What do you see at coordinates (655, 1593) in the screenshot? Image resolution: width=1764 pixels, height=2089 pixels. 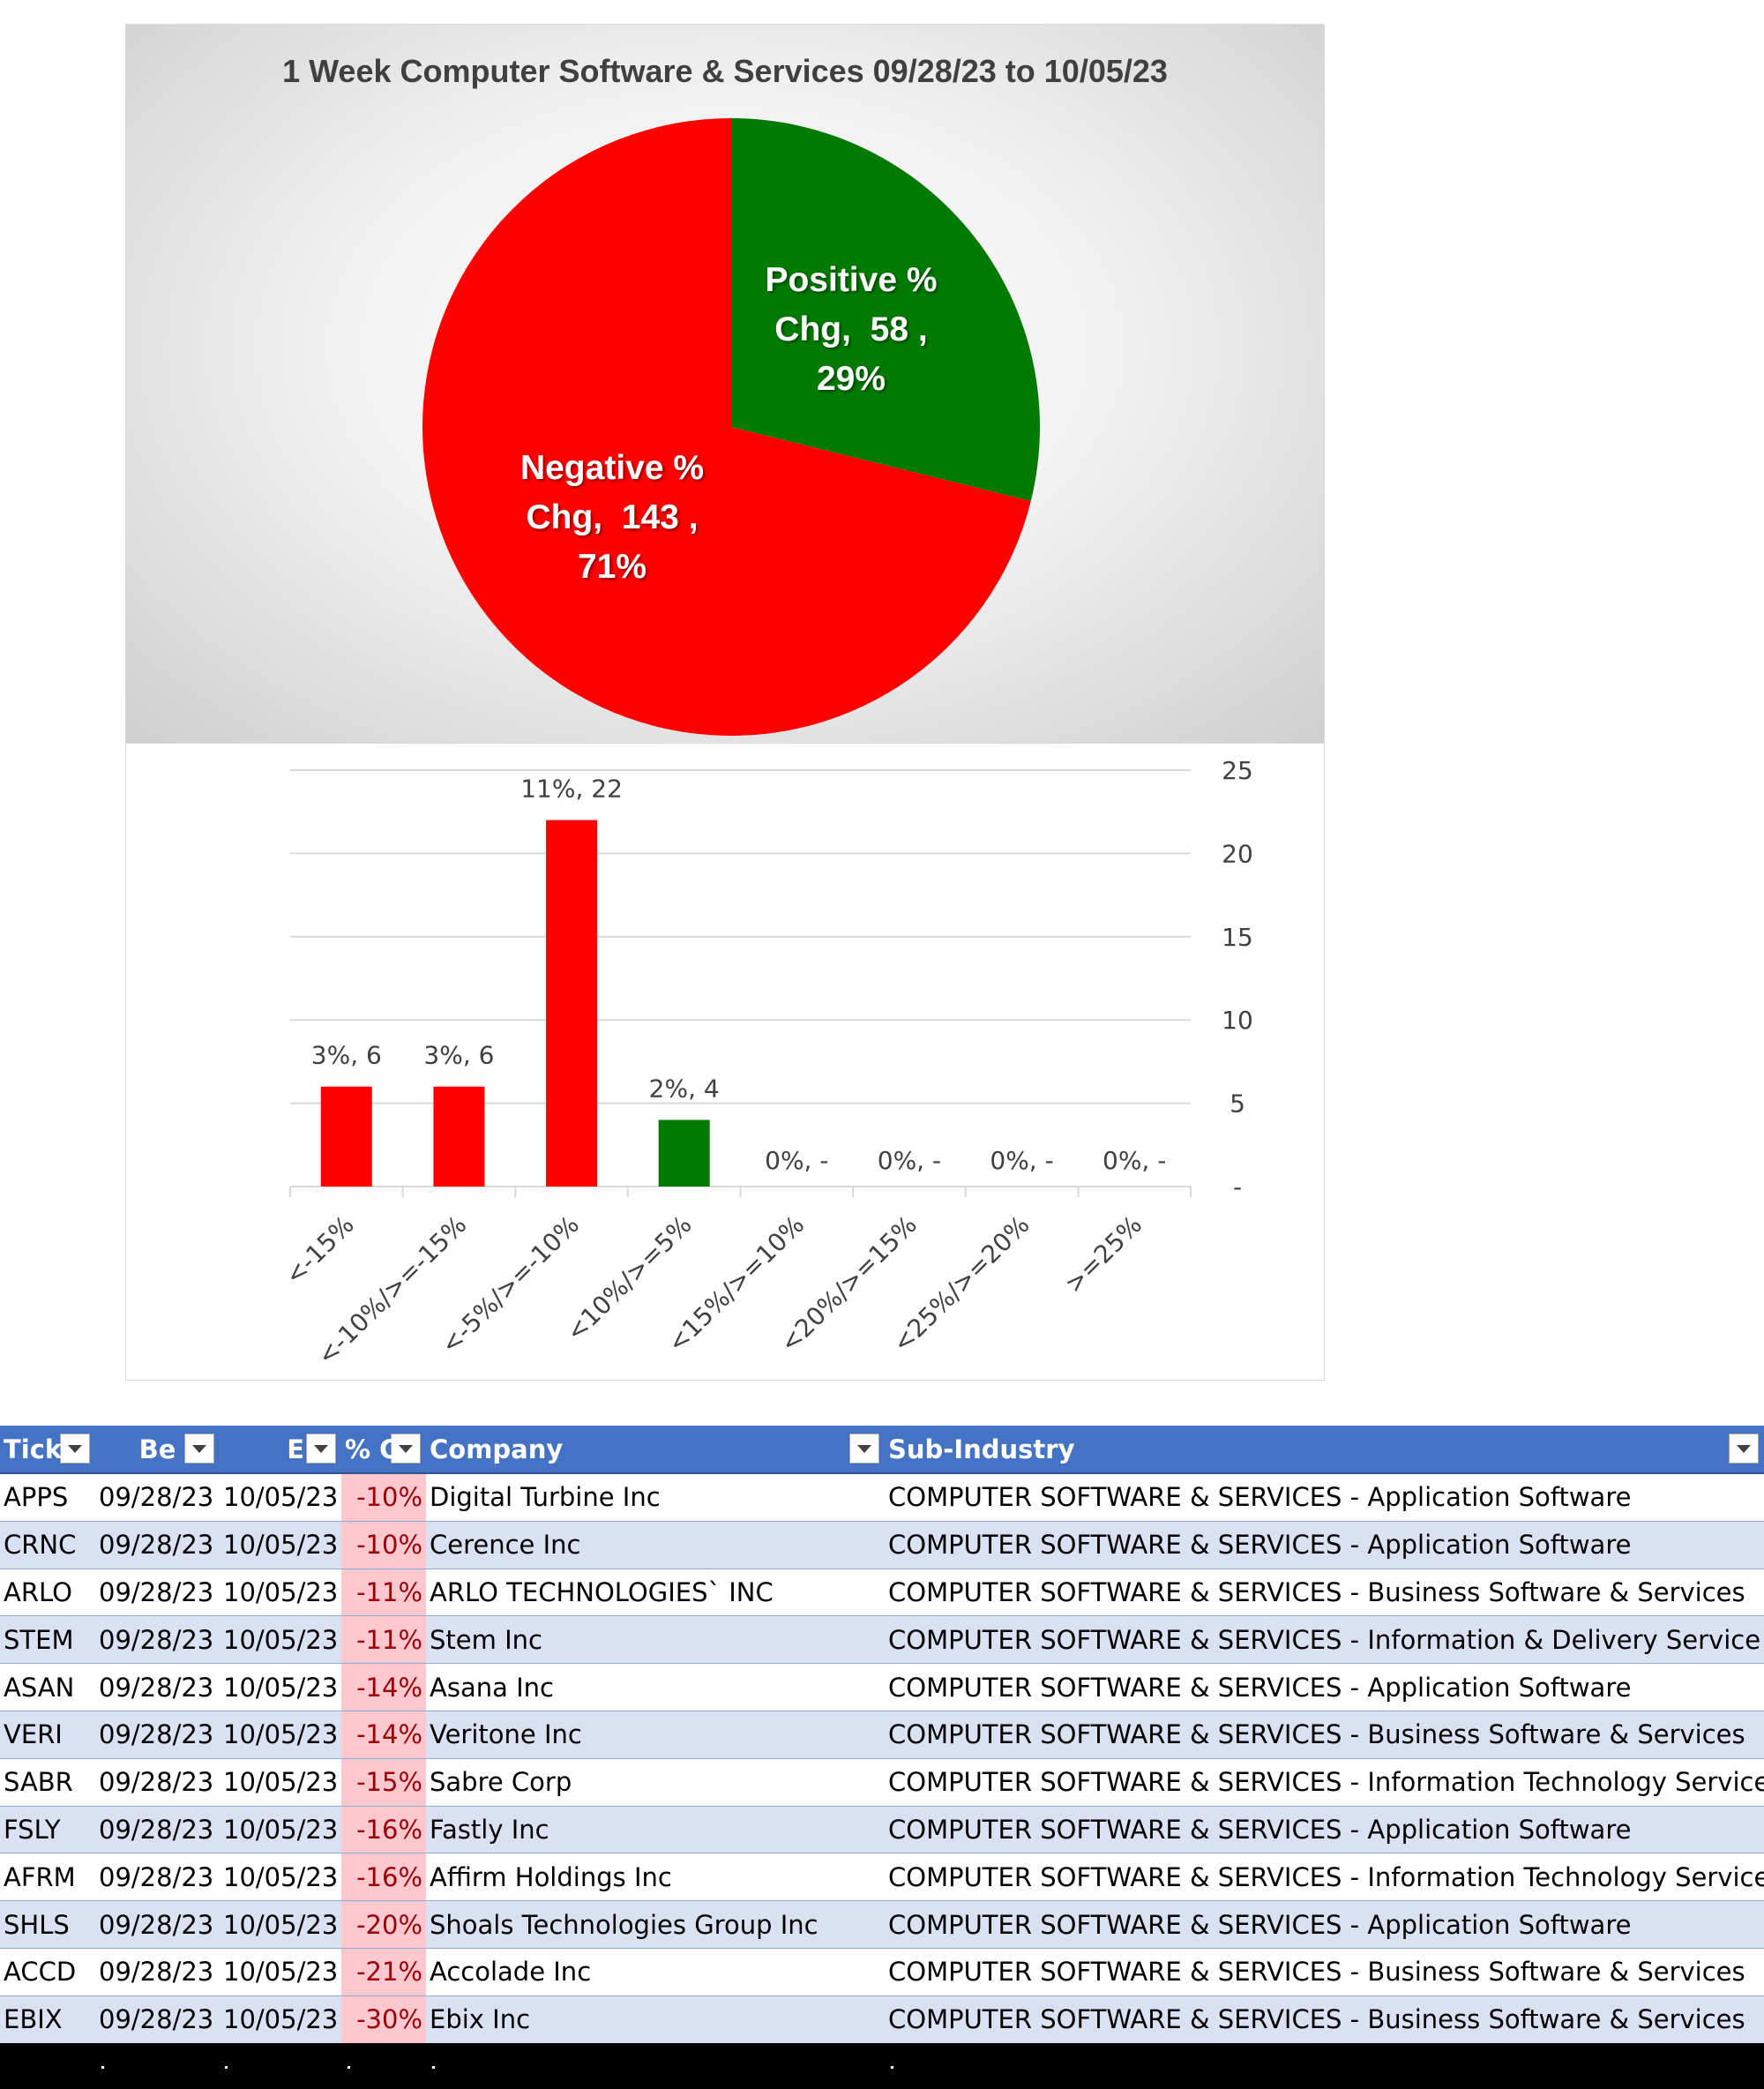 I see `cell-company: ARLO TECHNOLOGIES` INC` at bounding box center [655, 1593].